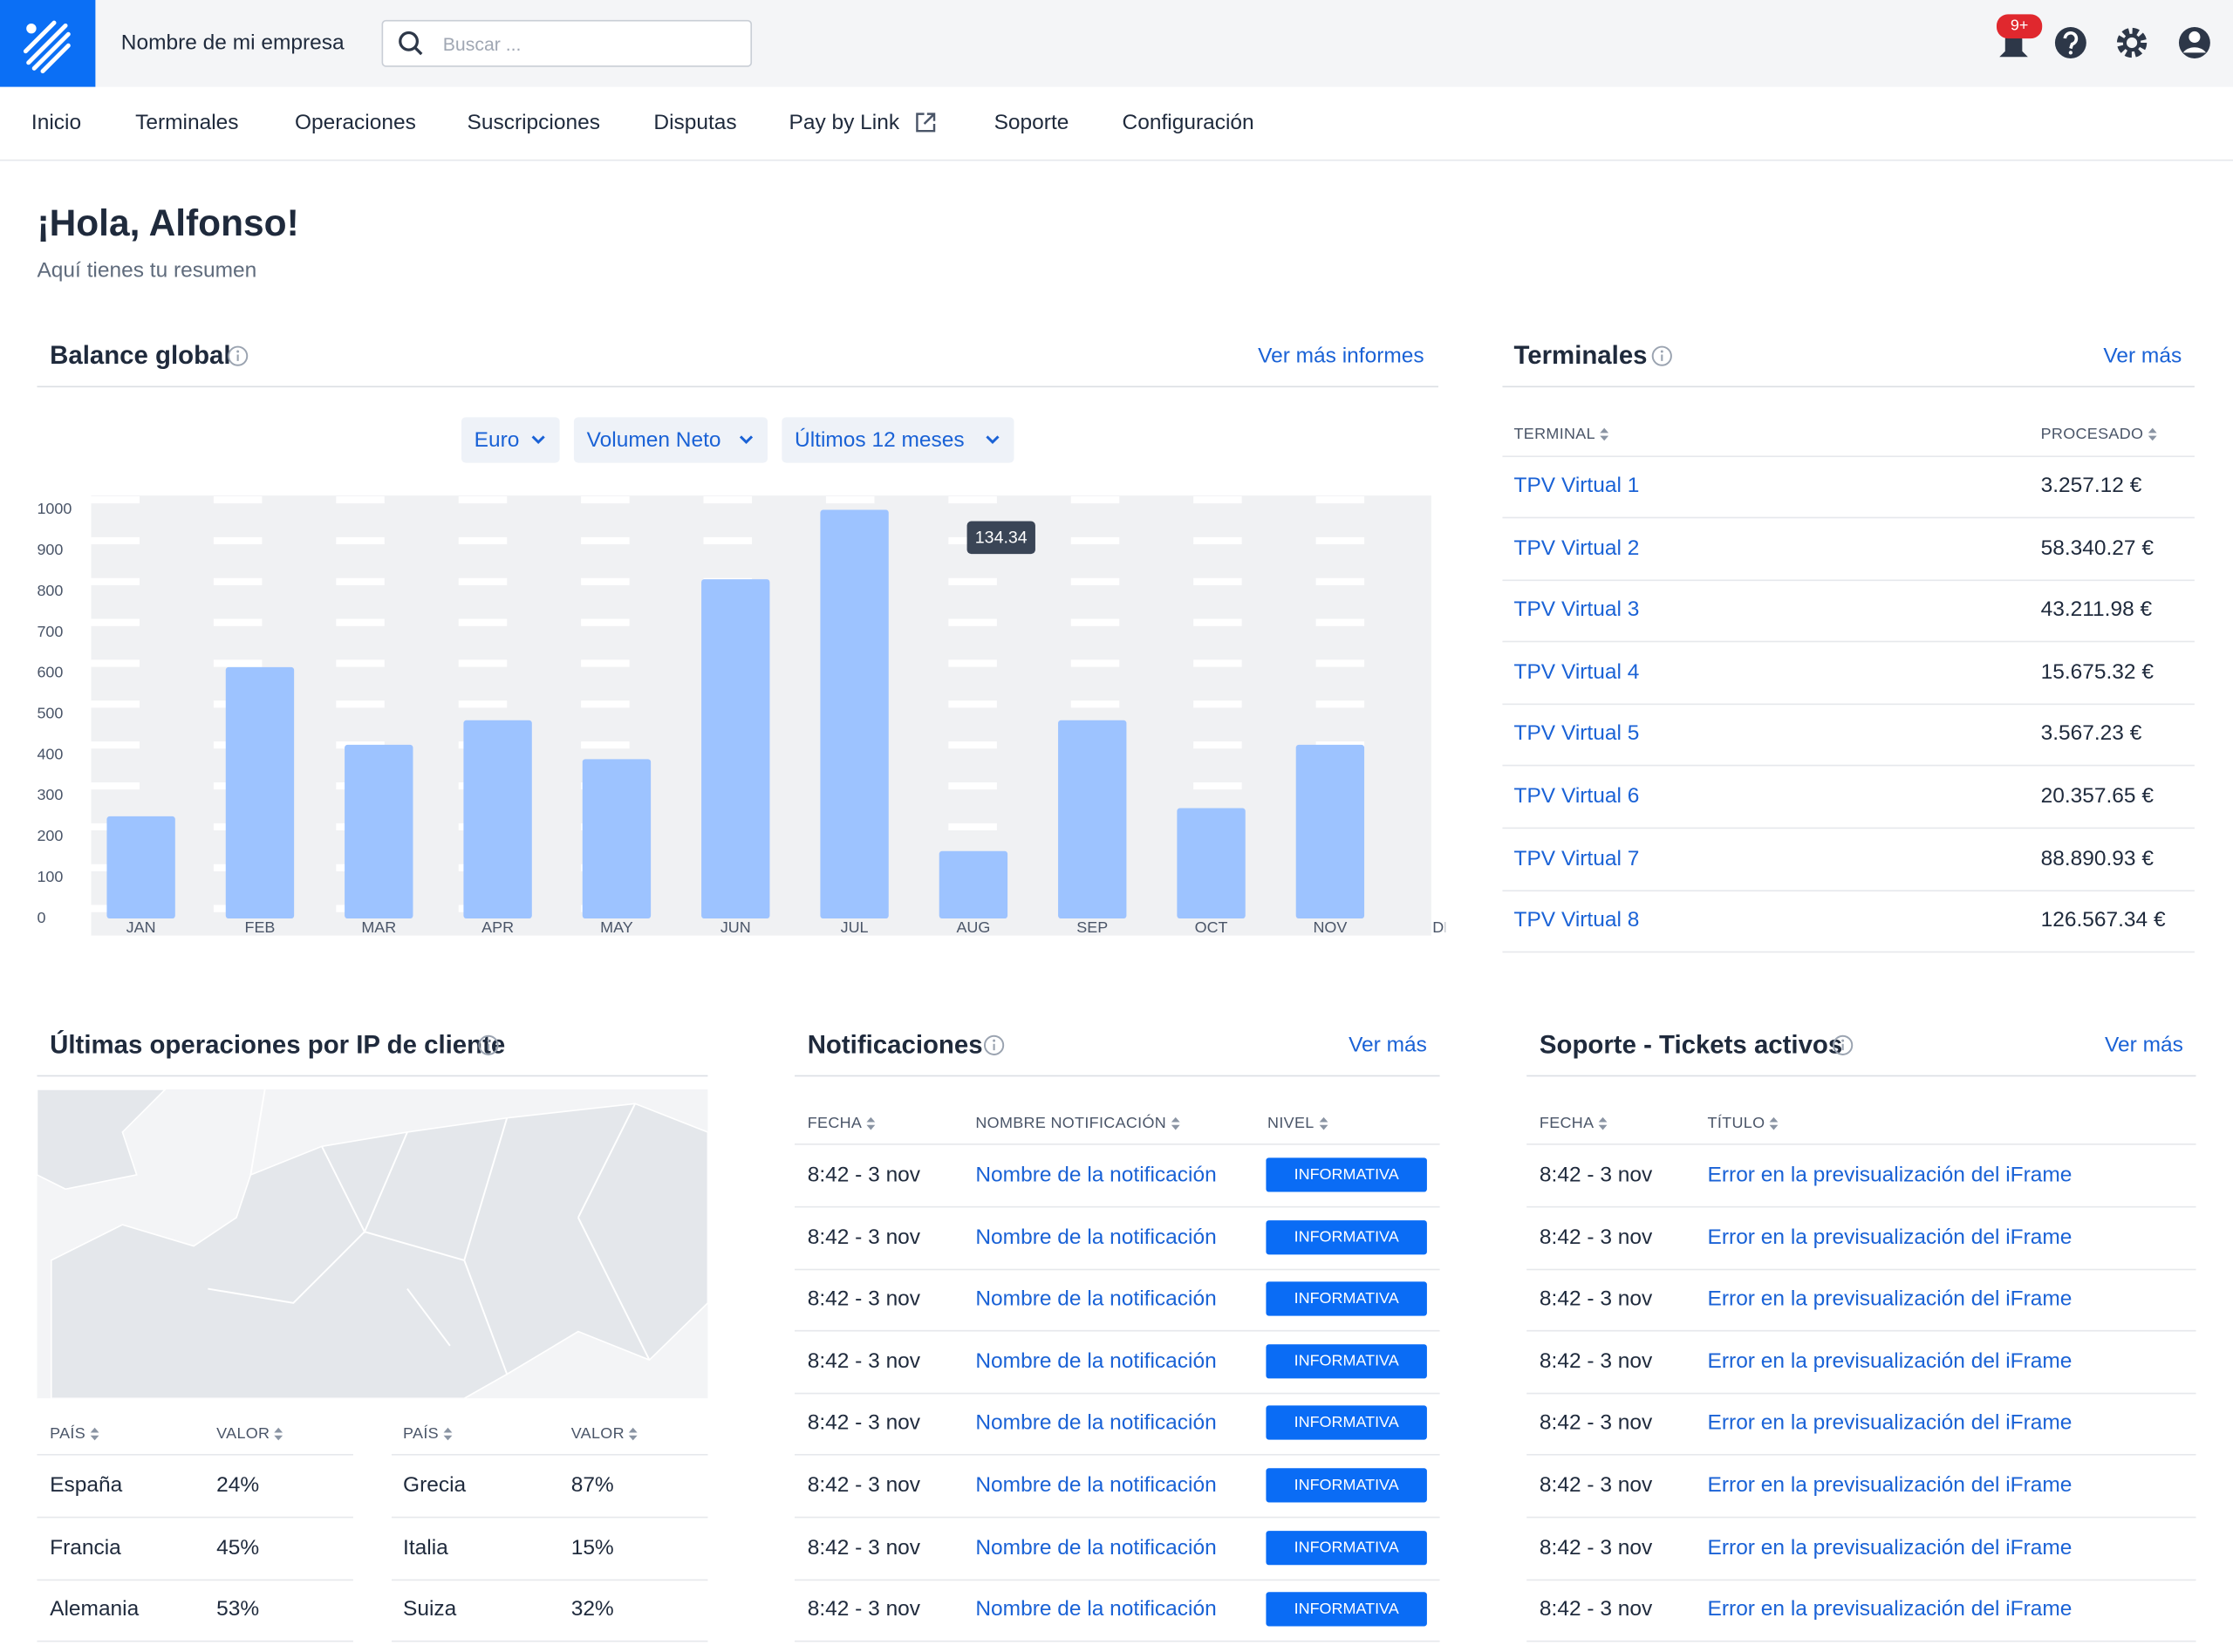 This screenshot has width=2233, height=1652. I want to click on column-header: TERMINAL, so click(1554, 435).